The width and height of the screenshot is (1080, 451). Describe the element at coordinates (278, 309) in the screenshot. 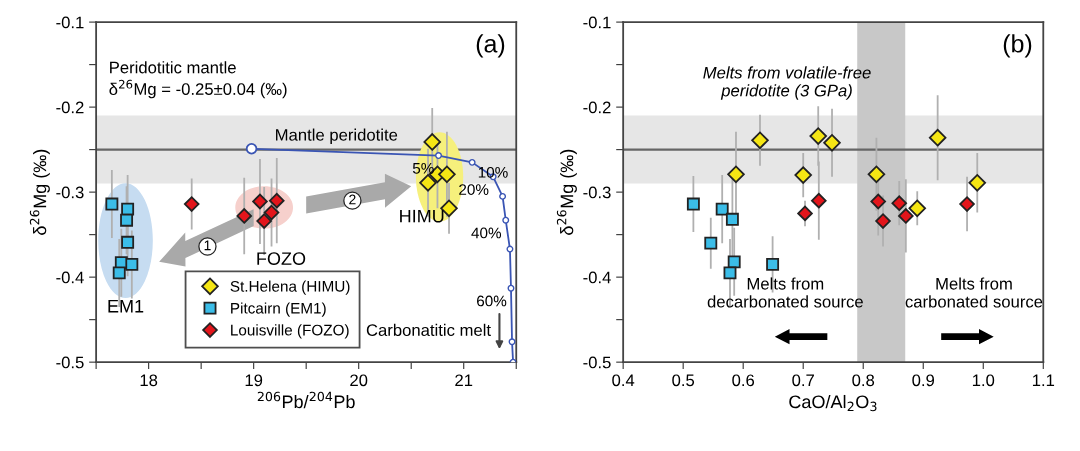

I see `legend-label: Pitcairn (EM1)` at that location.